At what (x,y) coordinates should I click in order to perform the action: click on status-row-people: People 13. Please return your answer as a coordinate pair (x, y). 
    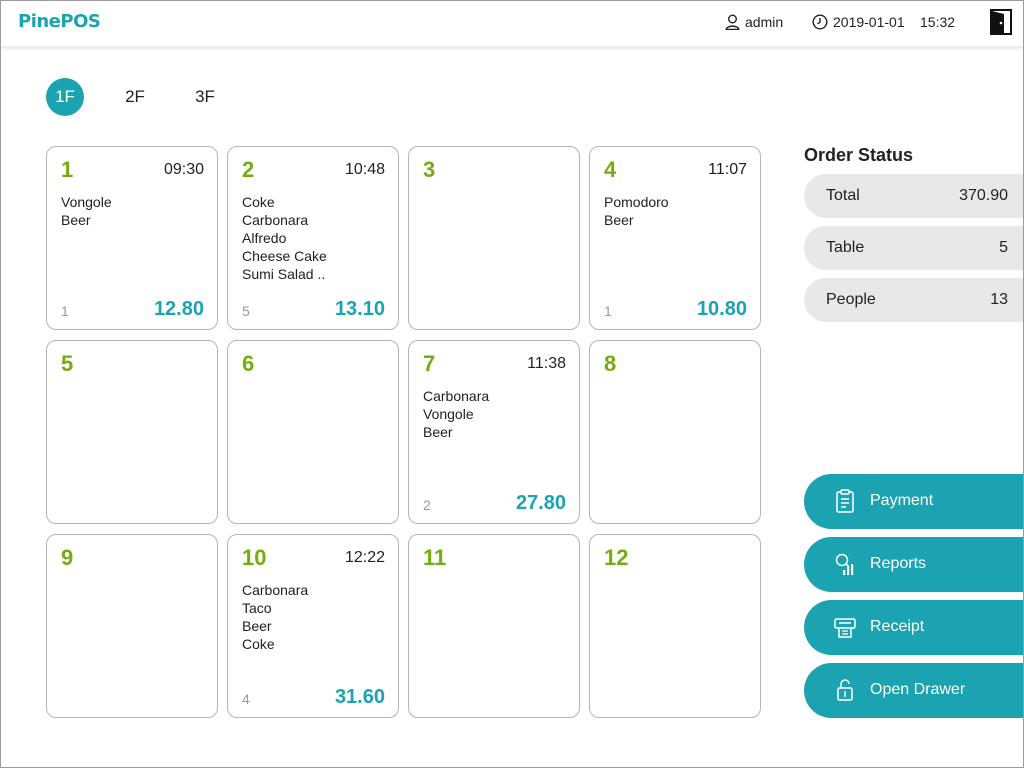
    Looking at the image, I should click on (914, 300).